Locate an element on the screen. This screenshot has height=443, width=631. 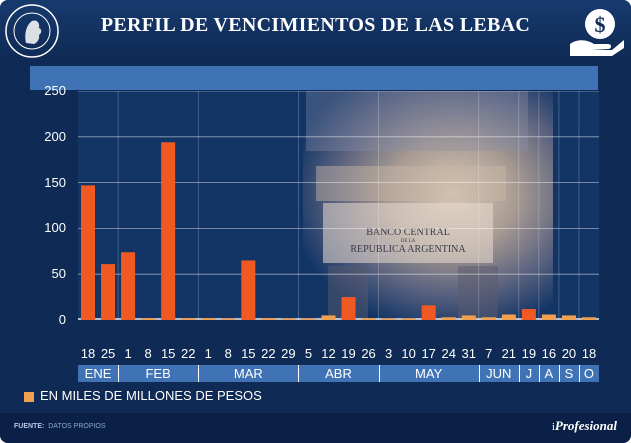
y-tick-label: 0 is located at coordinates (62, 319).